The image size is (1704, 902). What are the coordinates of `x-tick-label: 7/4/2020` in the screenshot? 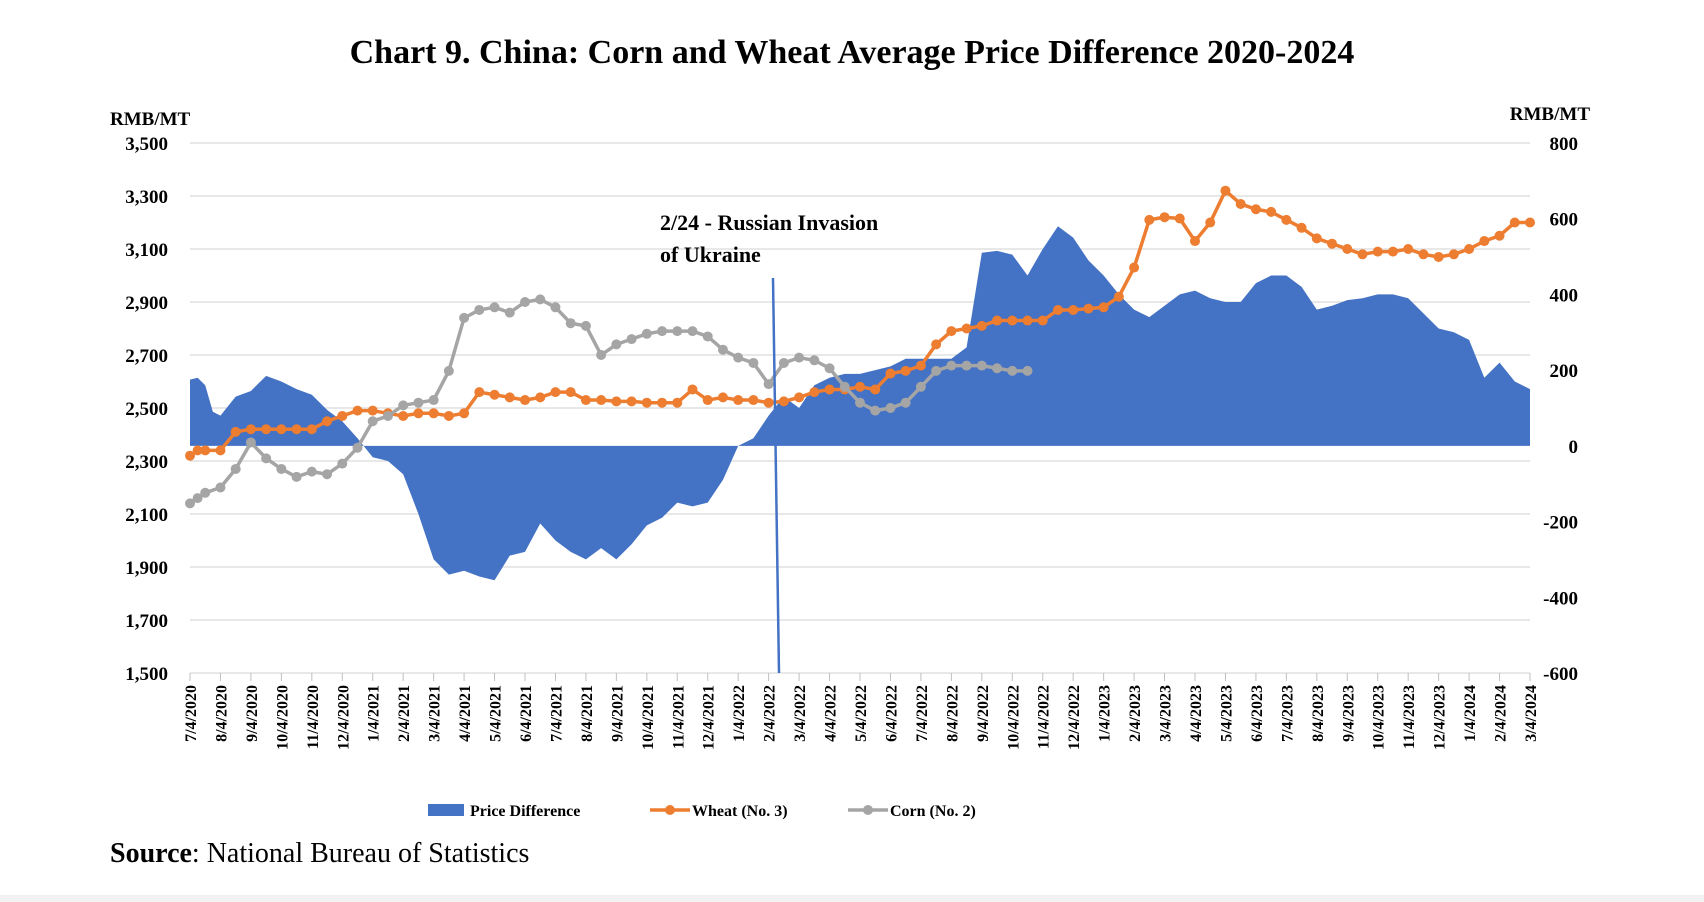 It's located at (191, 713).